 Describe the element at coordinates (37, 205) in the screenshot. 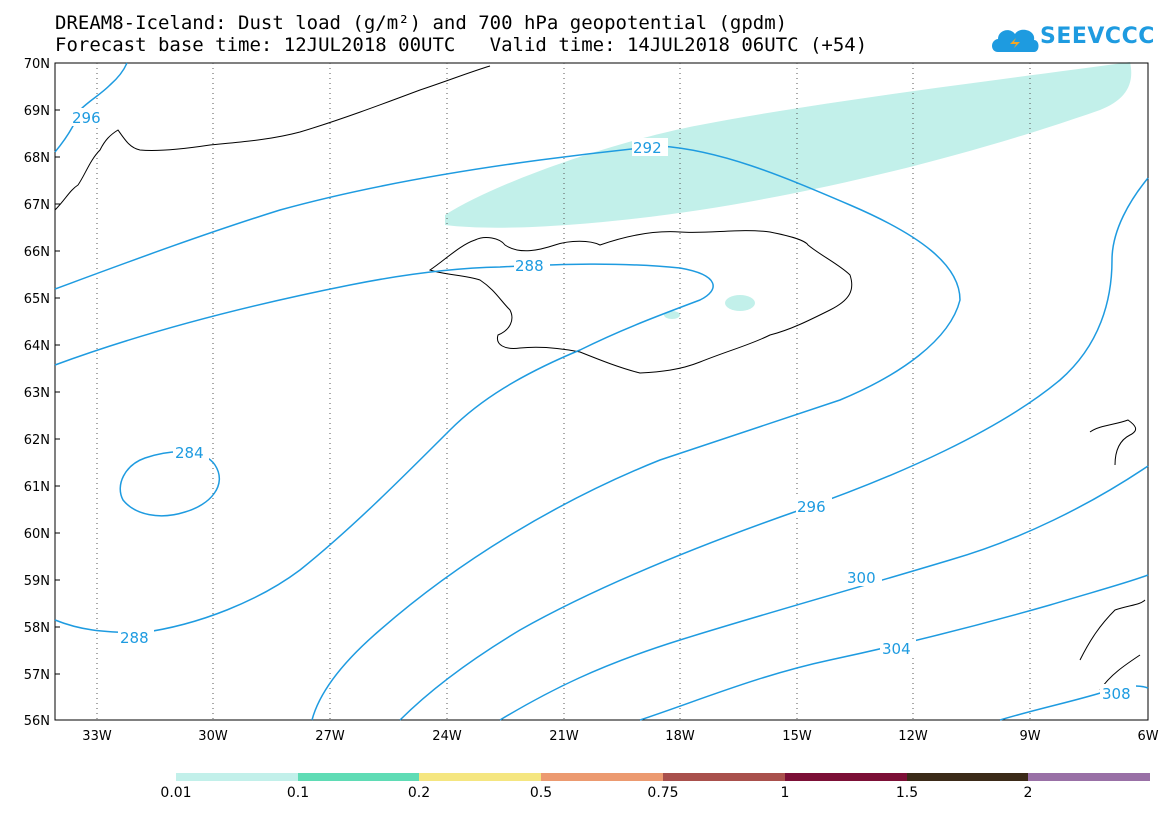

I see `lat-label: 67N` at that location.